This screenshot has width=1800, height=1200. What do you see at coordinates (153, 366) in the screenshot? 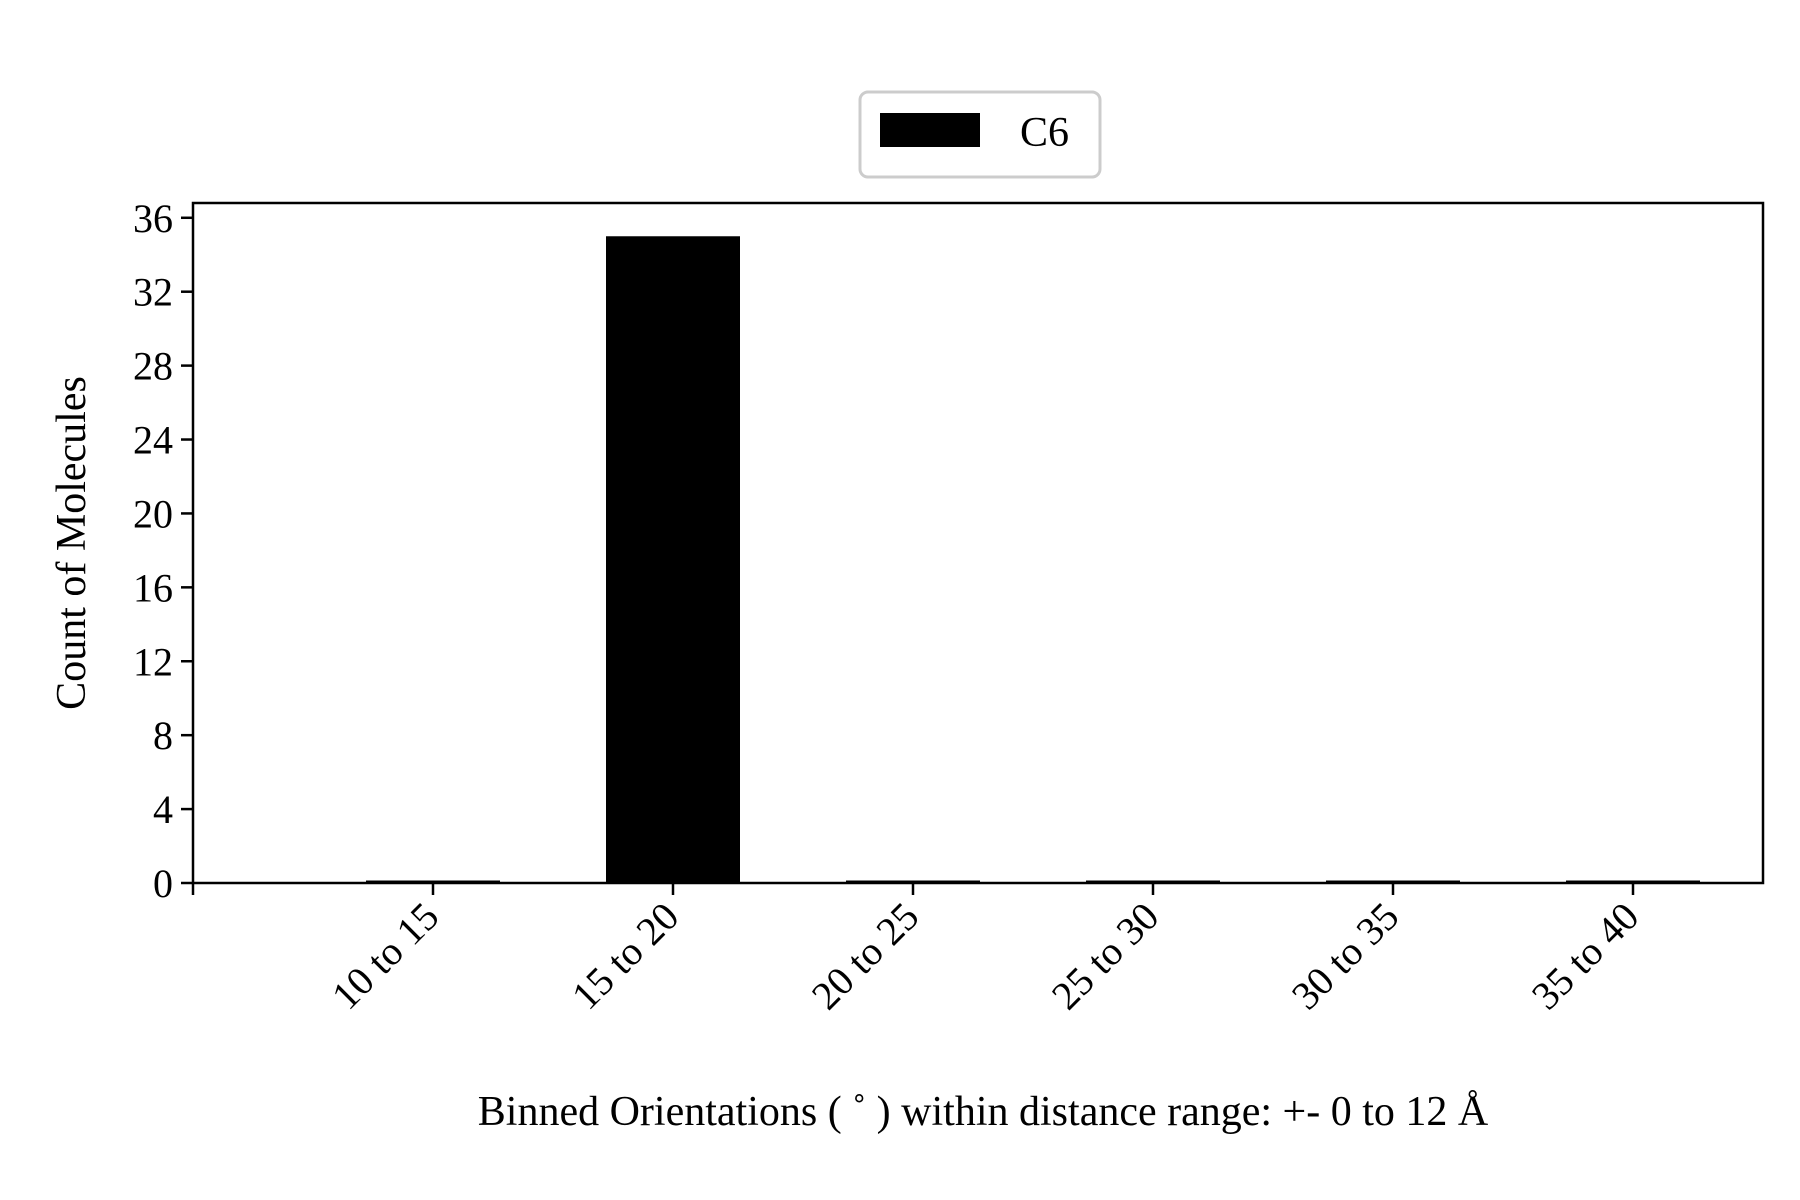
I see `y-tick-label: 28` at bounding box center [153, 366].